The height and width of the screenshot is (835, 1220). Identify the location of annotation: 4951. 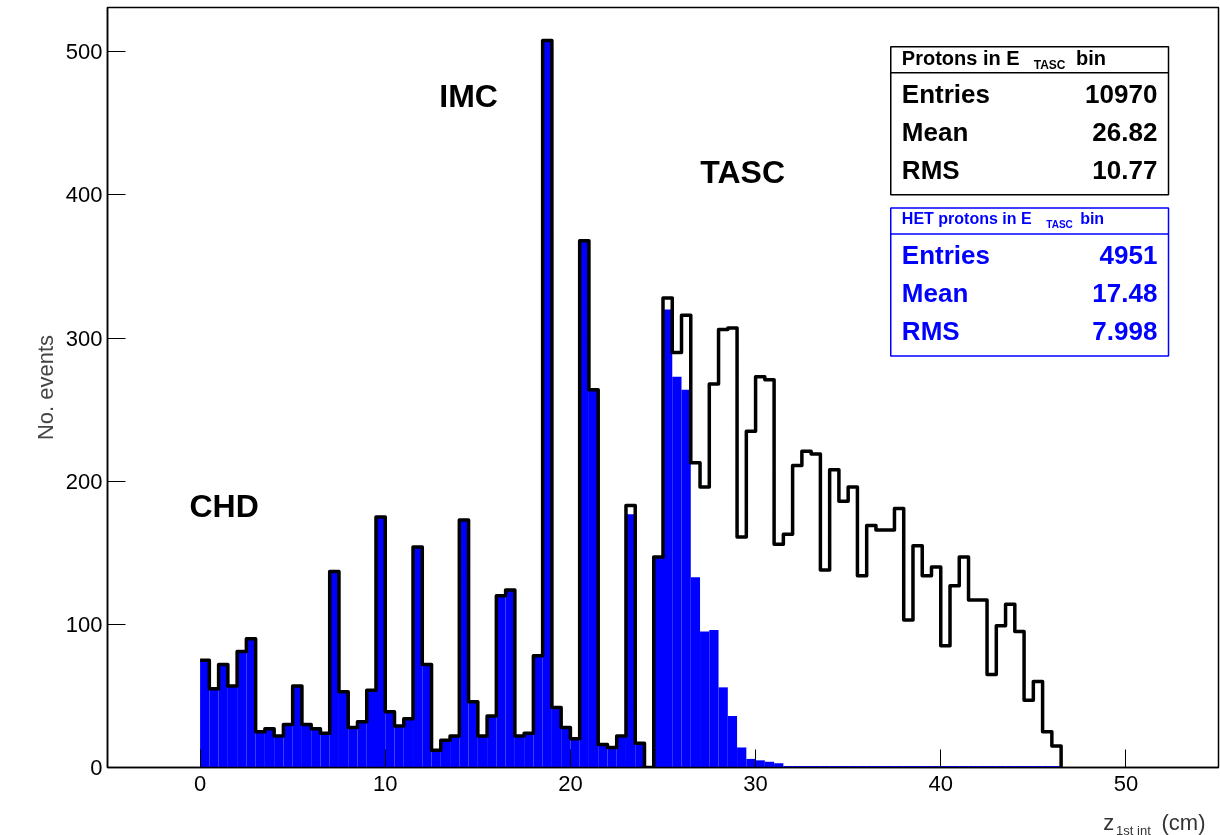
(1128, 254).